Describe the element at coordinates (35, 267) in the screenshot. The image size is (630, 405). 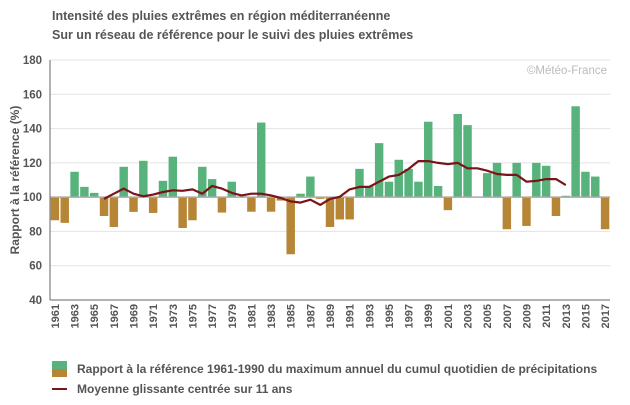
I see `y-tick-label: 60` at that location.